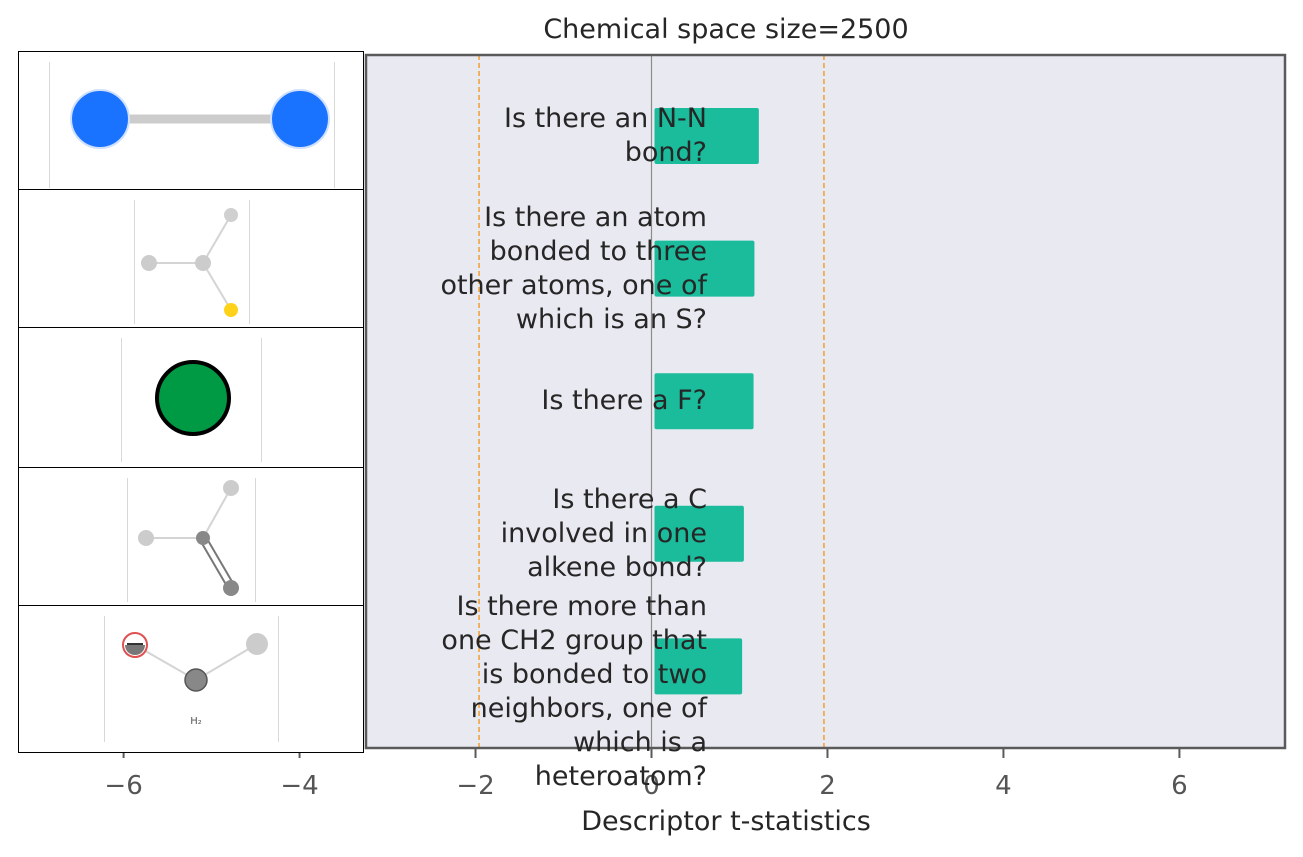 Image resolution: width=1303 pixels, height=857 pixels. Describe the element at coordinates (189, 262) in the screenshot. I see `sulfur-branch-molecule-icon` at that location.